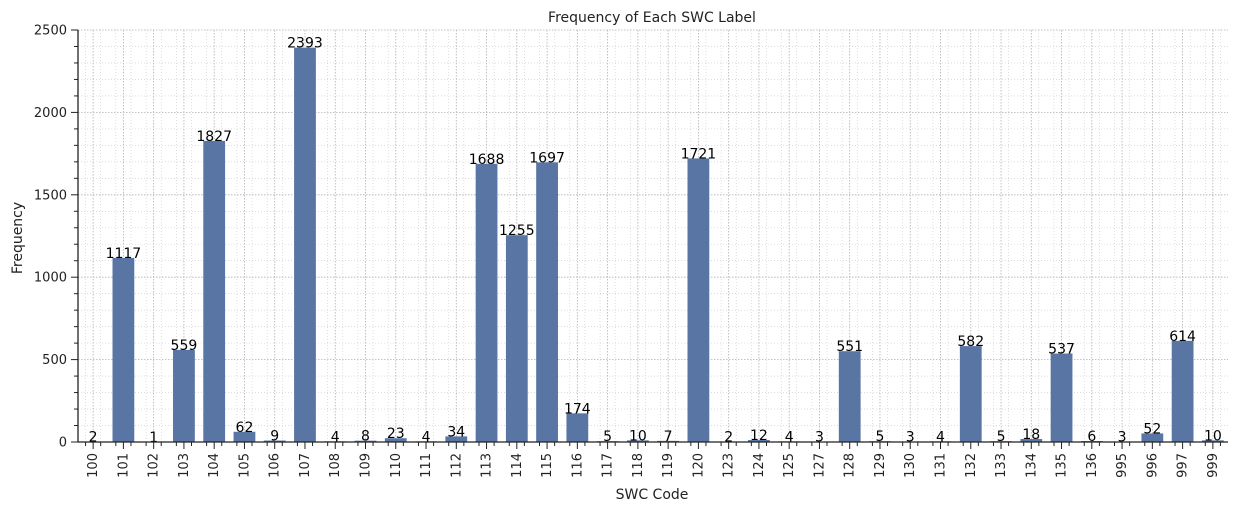 The width and height of the screenshot is (1255, 516). What do you see at coordinates (880, 465) in the screenshot?
I see `x-tick-label-129: 129` at bounding box center [880, 465].